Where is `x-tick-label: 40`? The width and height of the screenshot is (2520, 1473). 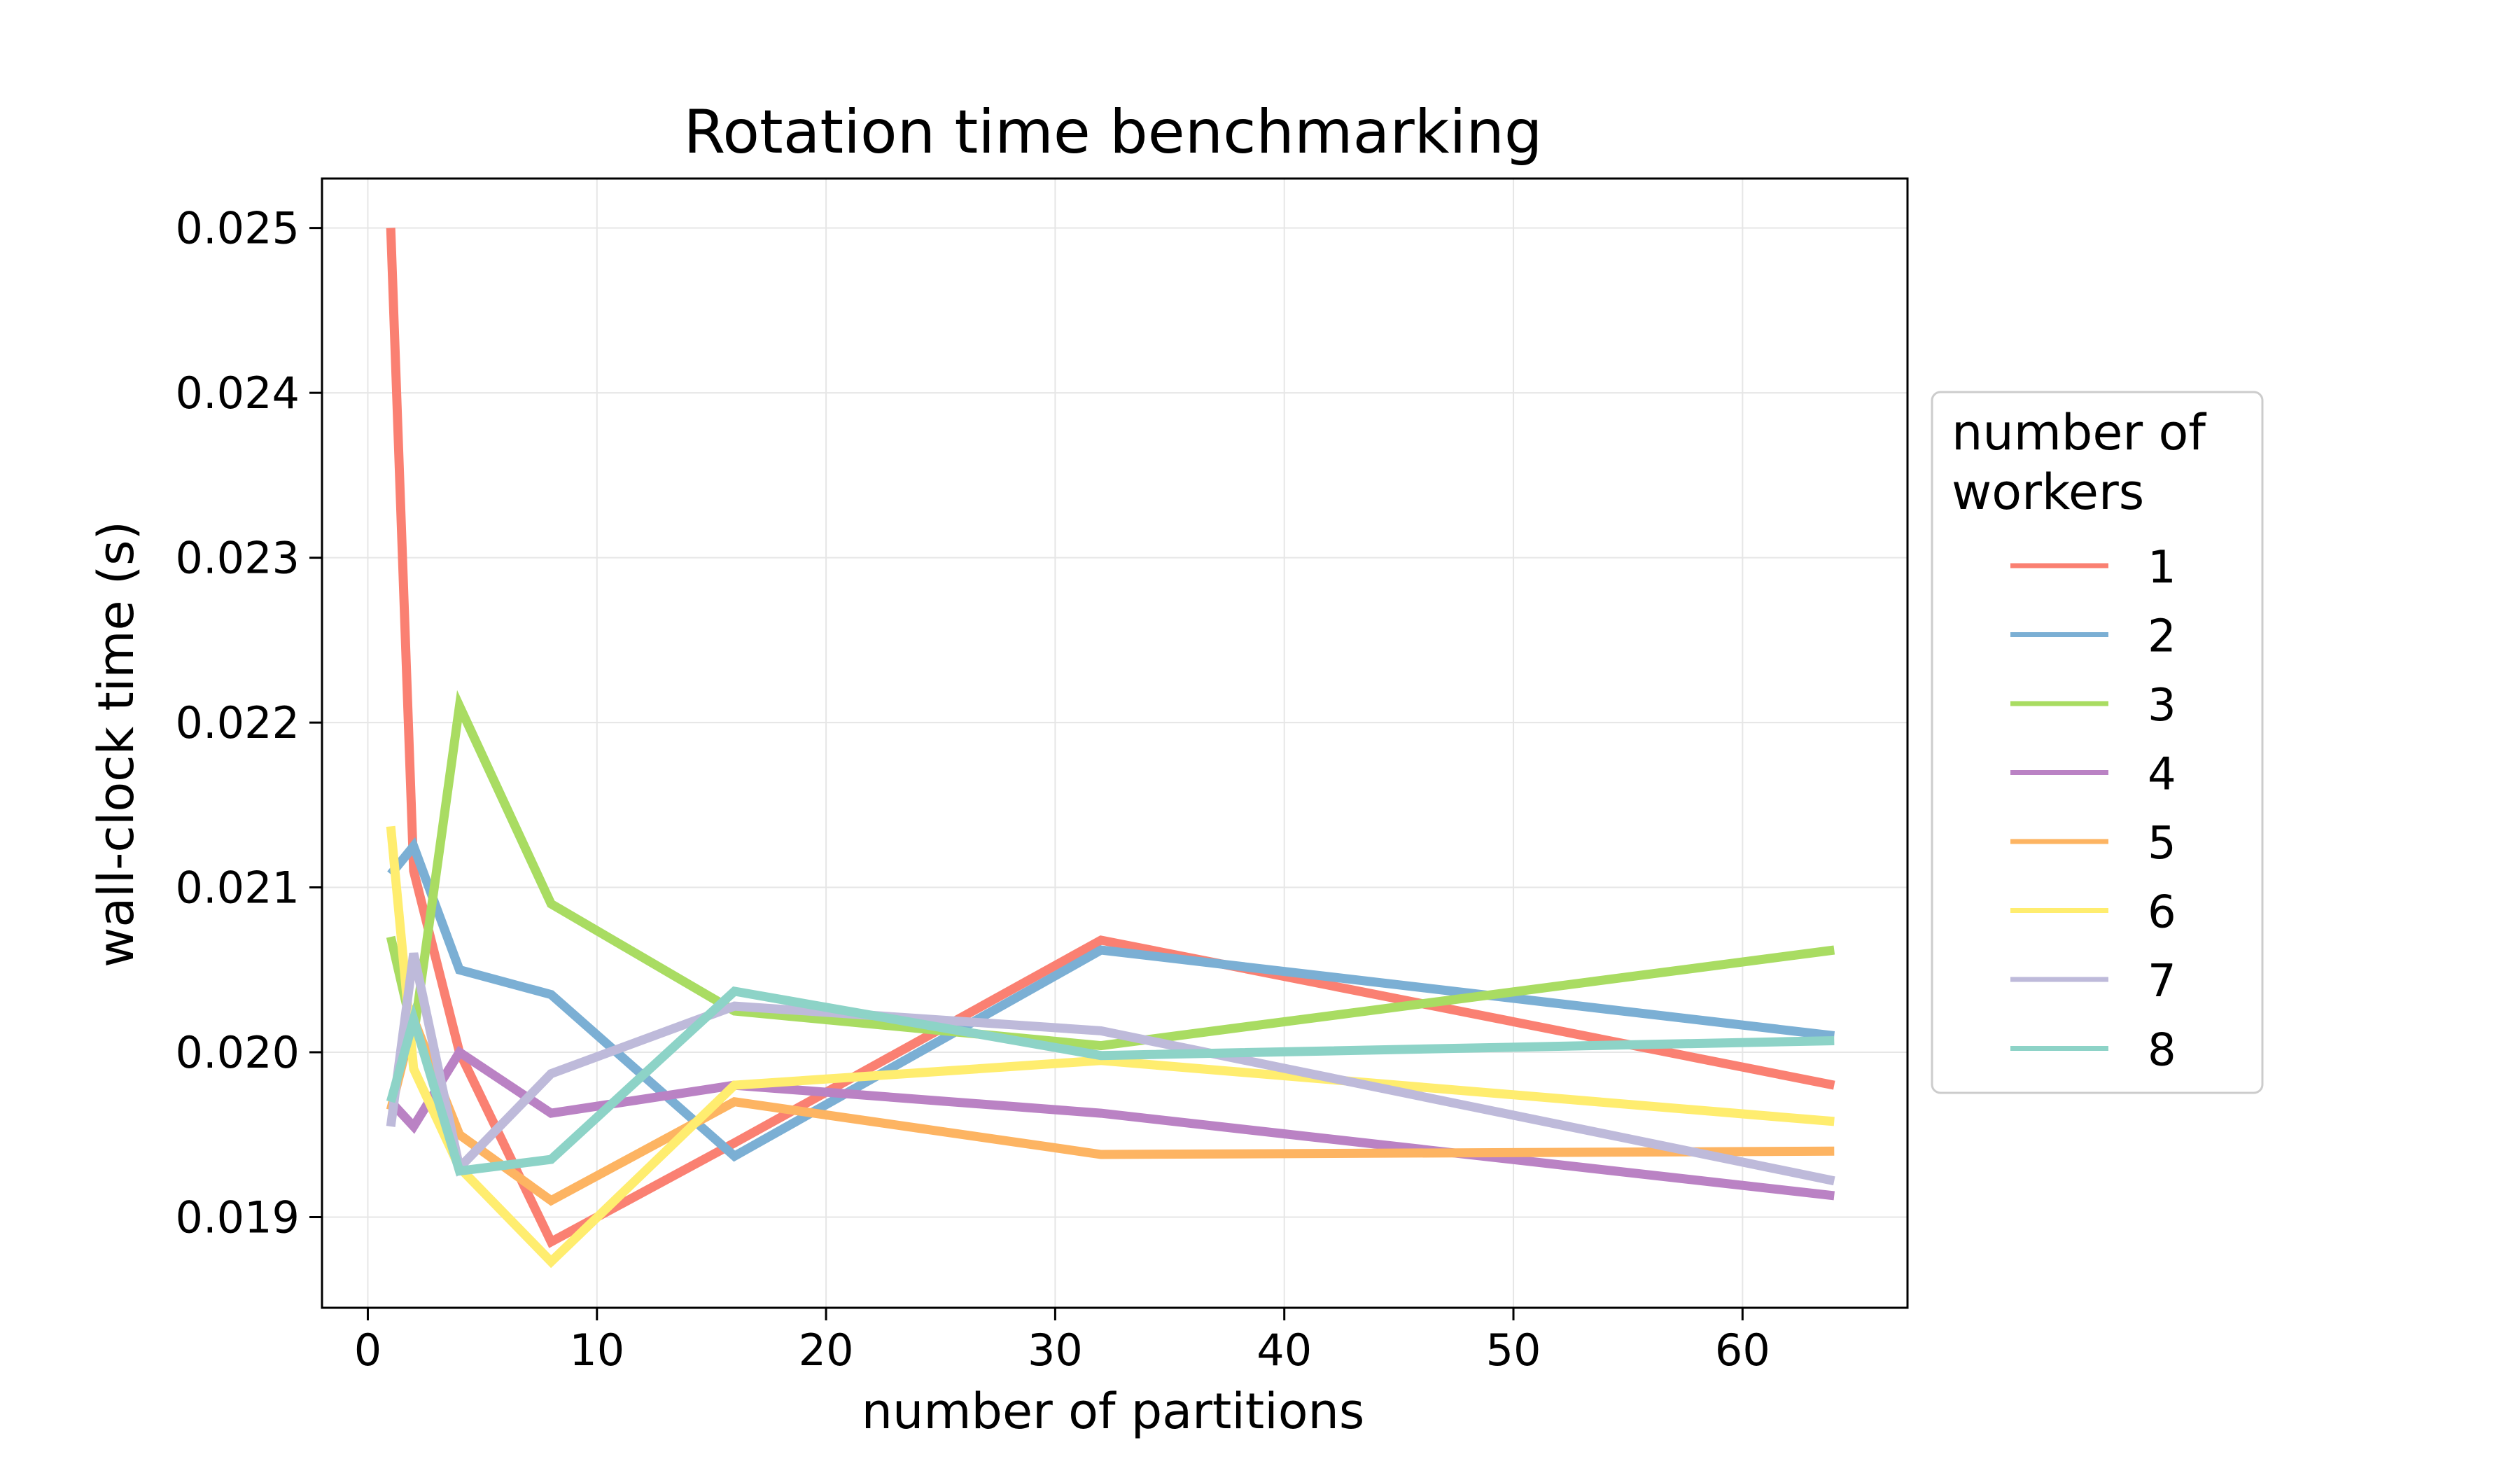 x-tick-label: 40 is located at coordinates (1284, 1350).